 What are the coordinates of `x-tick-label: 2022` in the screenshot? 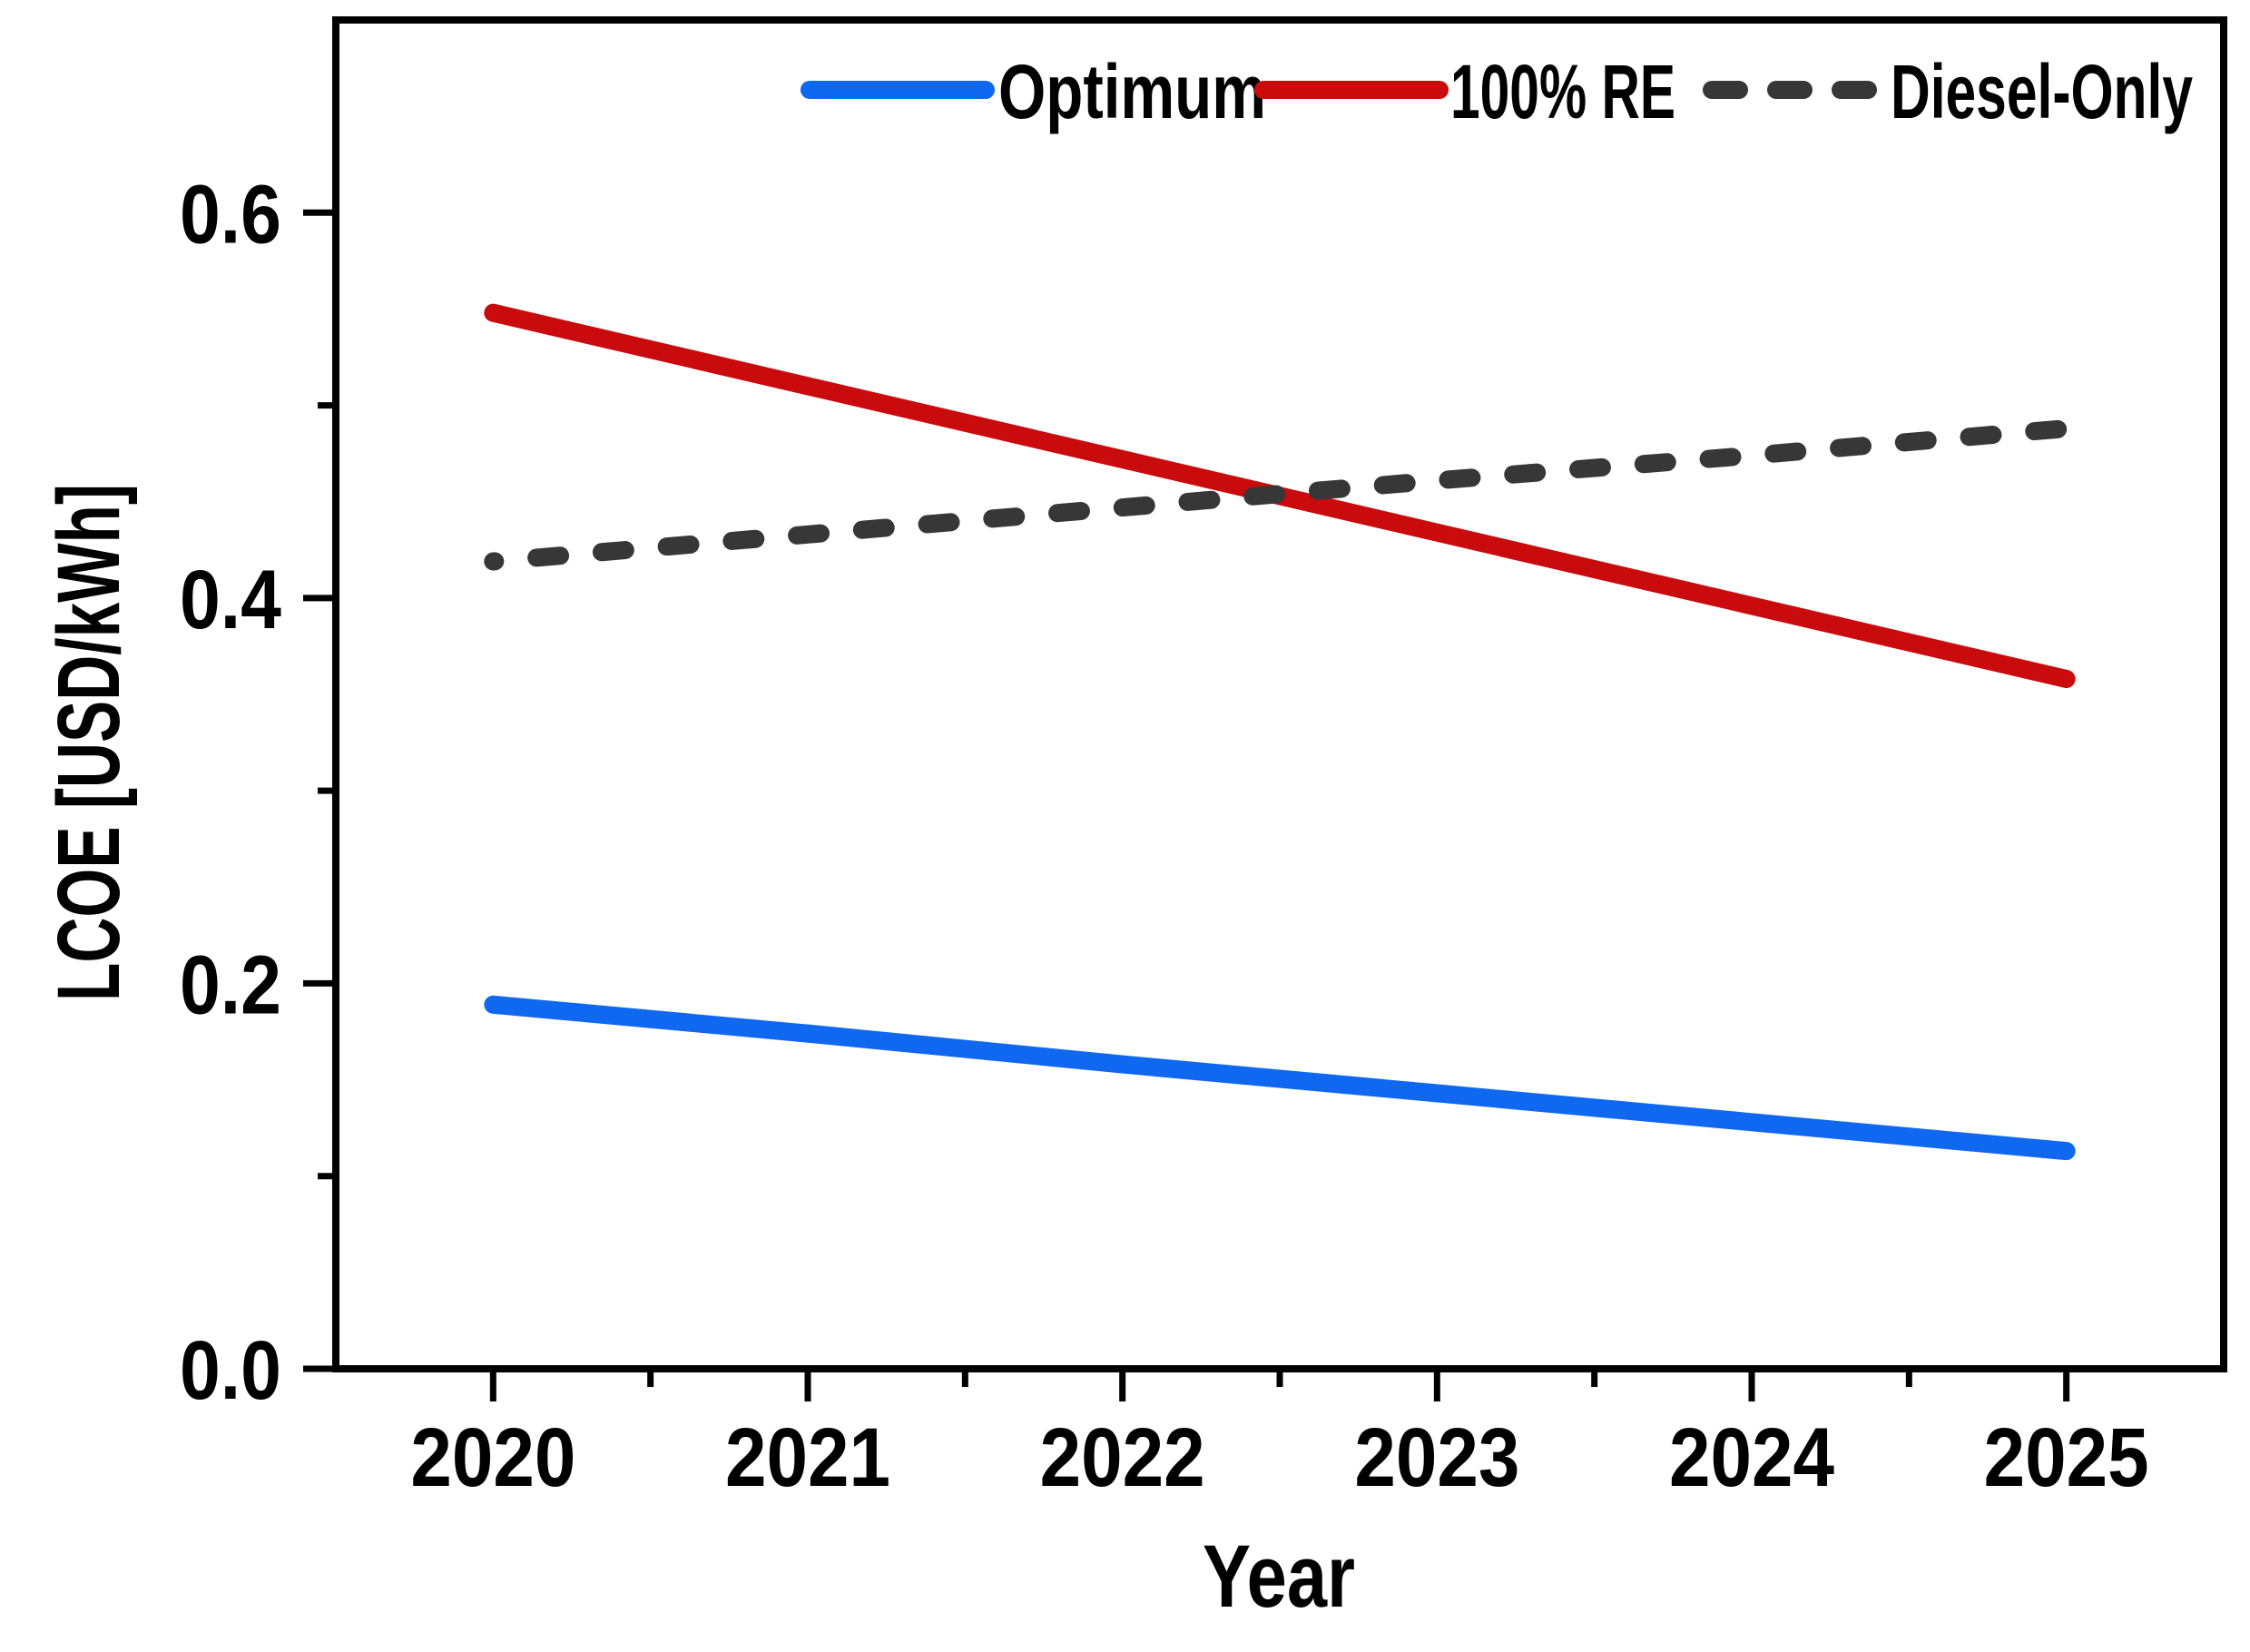 It's located at (1122, 1457).